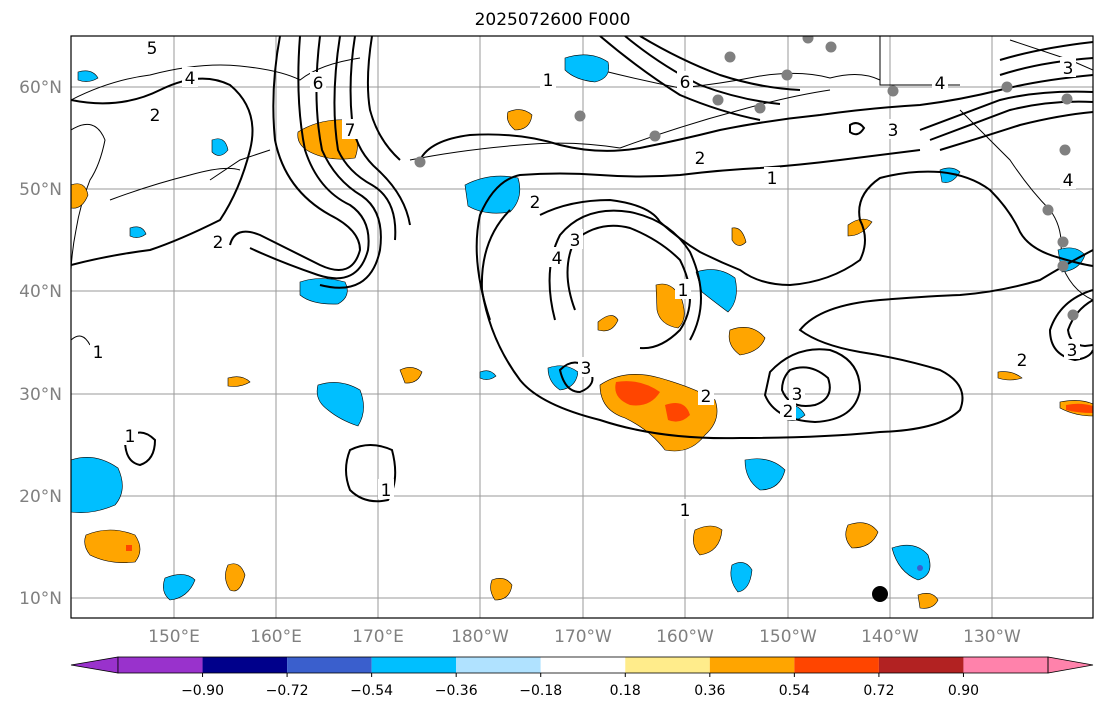  Describe the element at coordinates (371, 691) in the screenshot. I see `colorbar-tick-label: −0.54` at that location.